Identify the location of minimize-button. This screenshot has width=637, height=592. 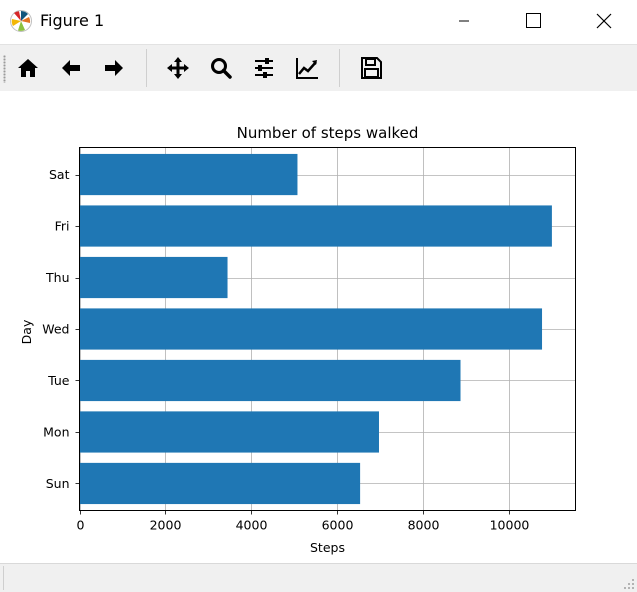
(464, 21).